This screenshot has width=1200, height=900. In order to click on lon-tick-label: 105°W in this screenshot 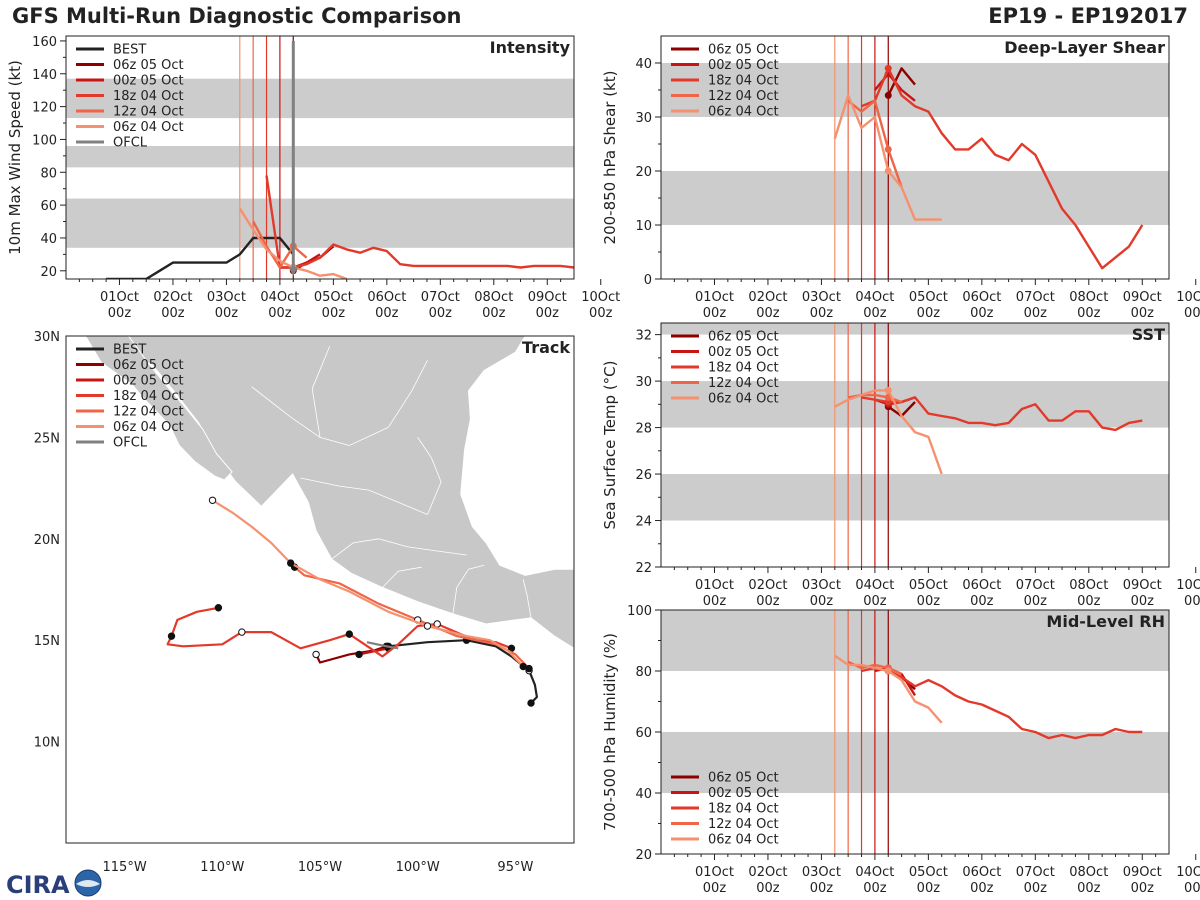, I will do `click(320, 867)`.